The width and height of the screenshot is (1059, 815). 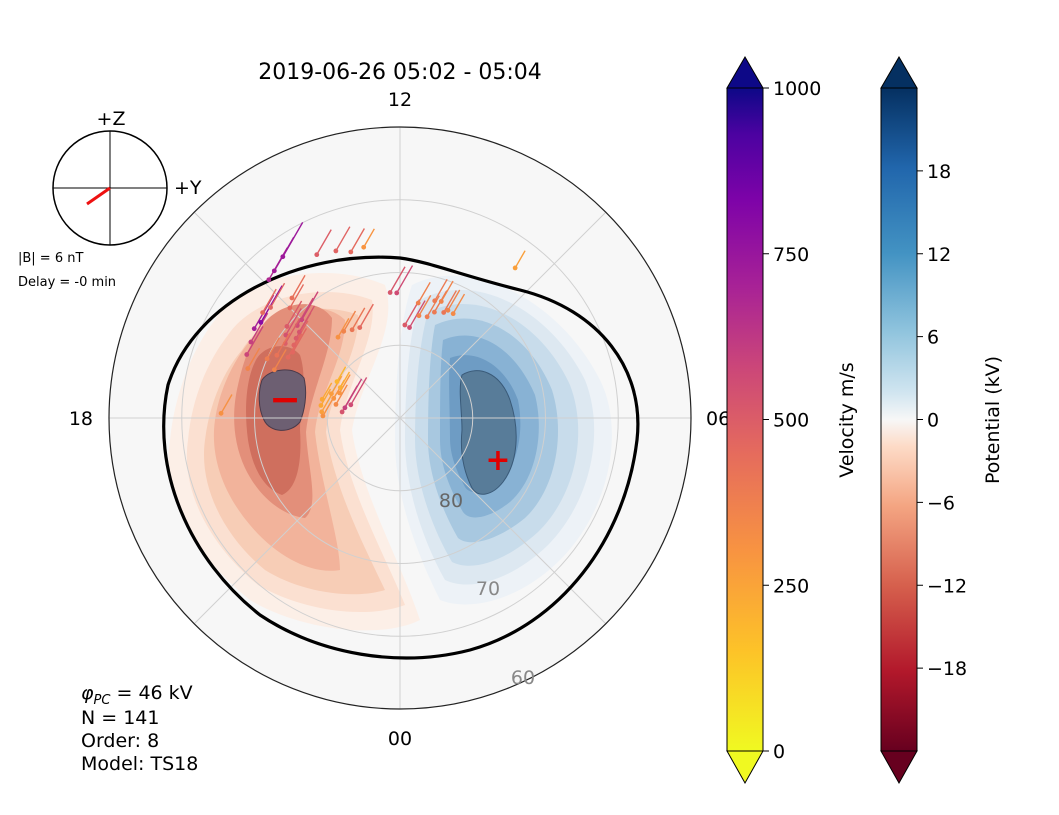 I want to click on stat-phi-pc: φPC = 46 kV, so click(x=137, y=695).